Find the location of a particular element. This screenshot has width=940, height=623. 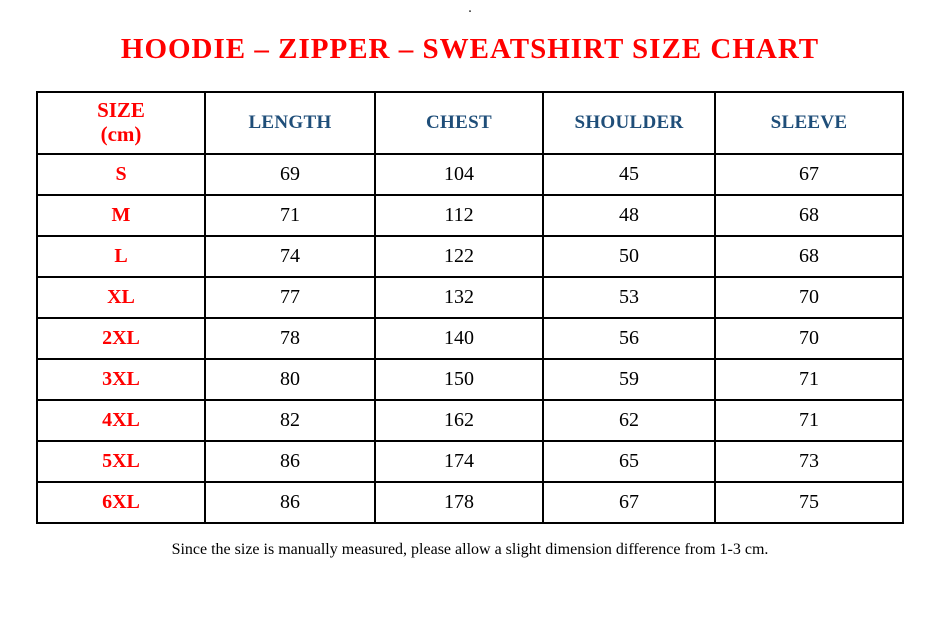

chest-cell: 174 is located at coordinates (459, 461).